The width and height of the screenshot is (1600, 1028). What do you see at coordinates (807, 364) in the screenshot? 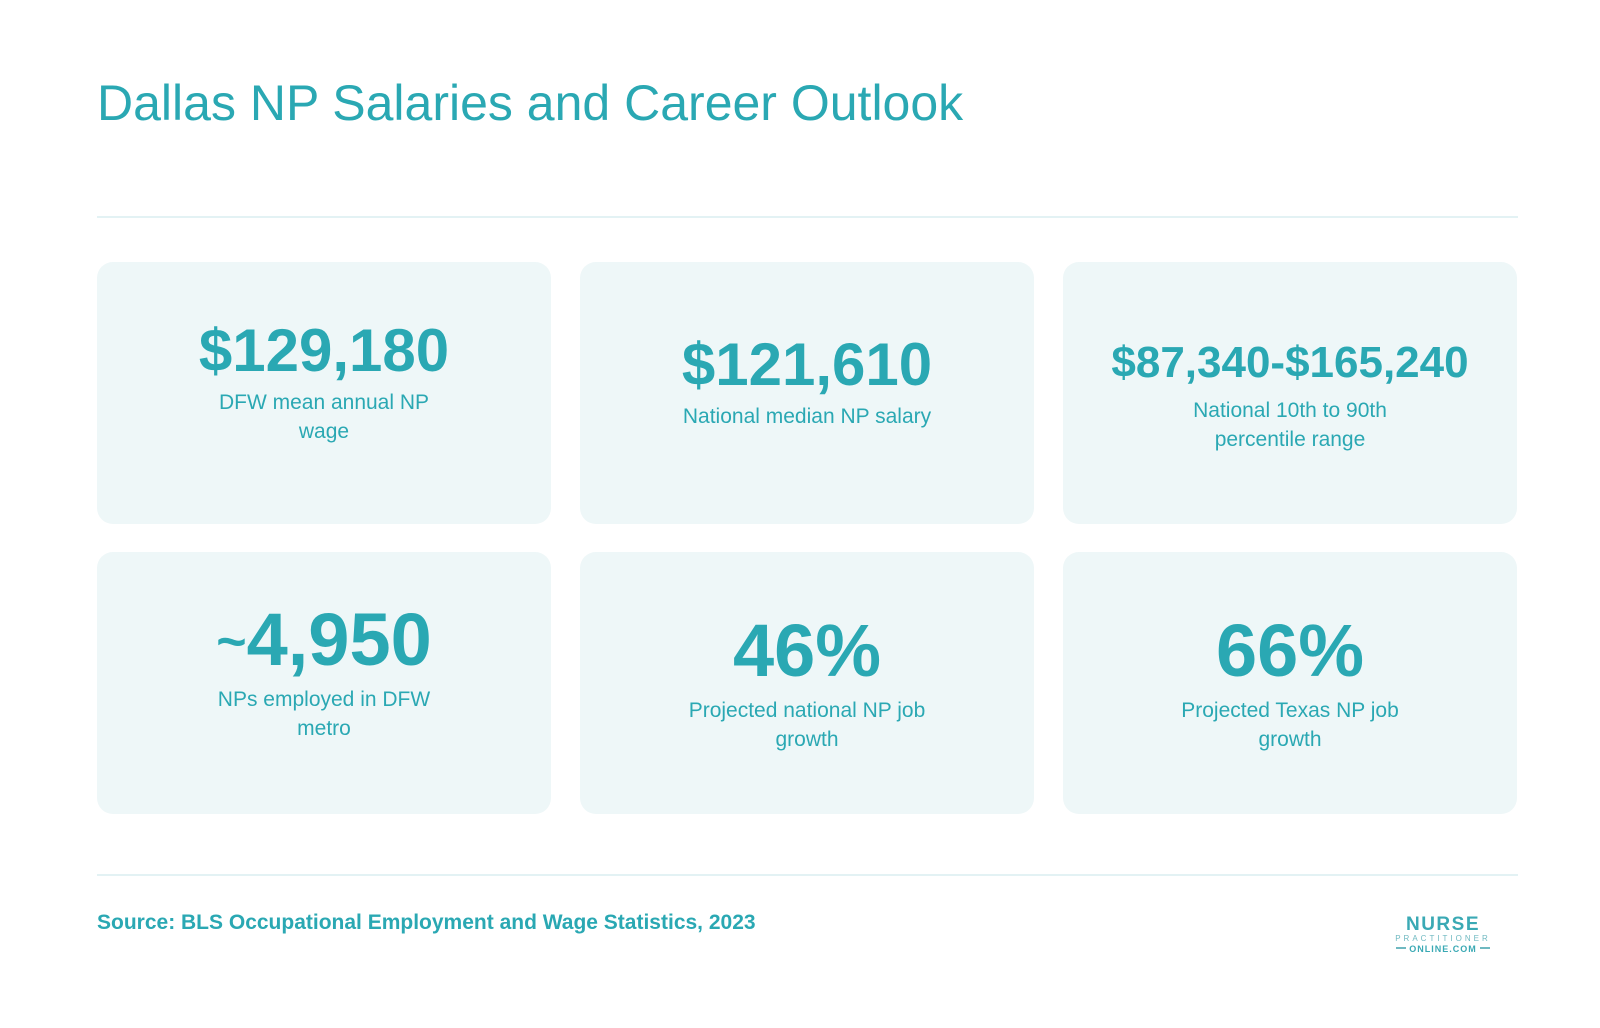
I see `stat-value: $121,610` at bounding box center [807, 364].